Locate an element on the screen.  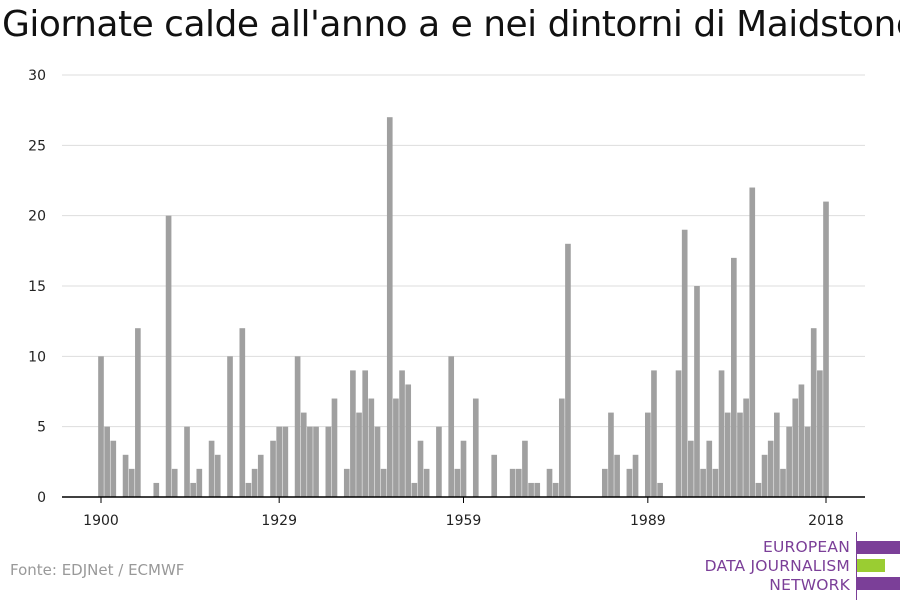
bar-2002 is located at coordinates (727, 454).